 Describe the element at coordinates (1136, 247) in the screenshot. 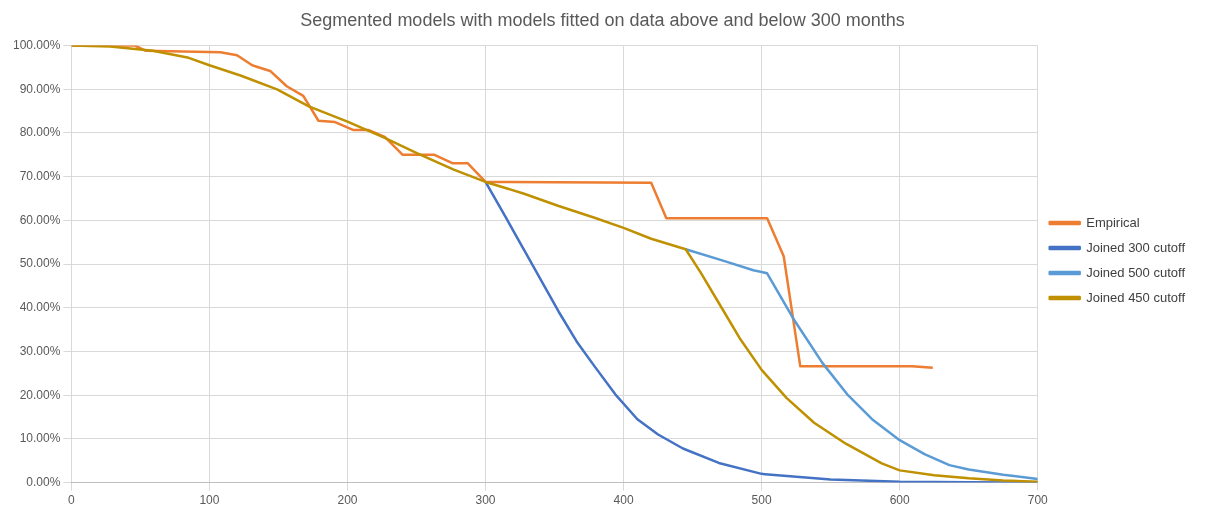

I see `legend-label: Joined 300 cutoff` at that location.